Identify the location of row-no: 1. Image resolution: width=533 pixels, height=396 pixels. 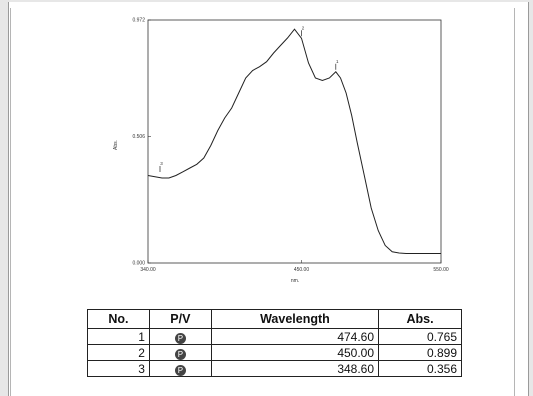
(118, 336).